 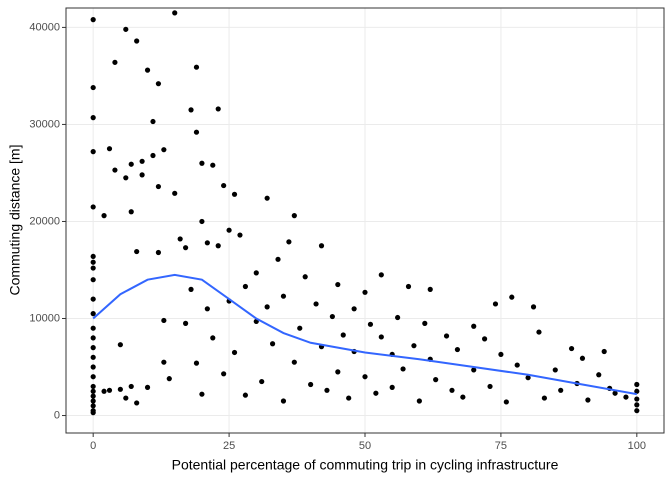 I want to click on x-tick-label: 0, so click(x=93, y=446).